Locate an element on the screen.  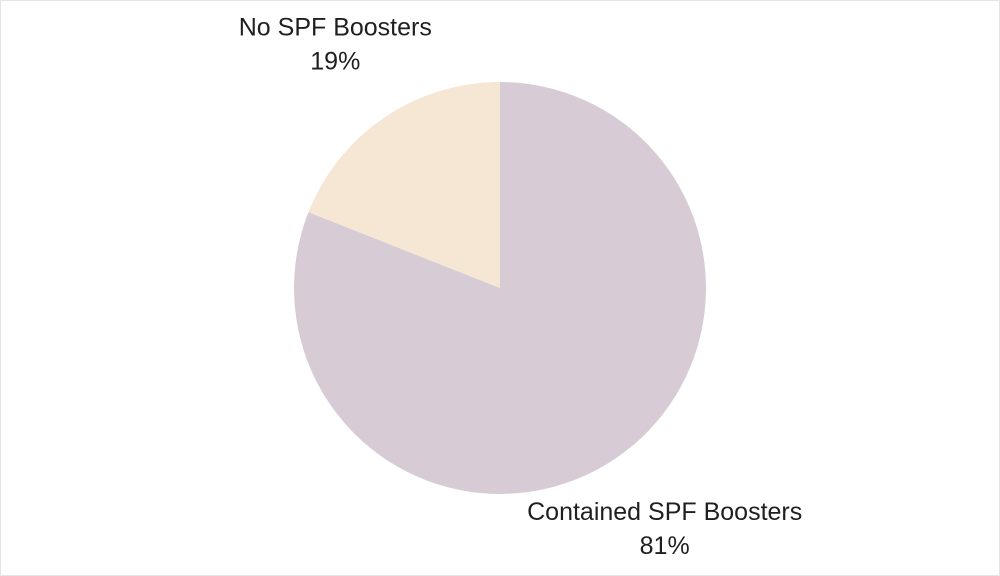
slice-label: Contained SPF Boosters is located at coordinates (664, 512).